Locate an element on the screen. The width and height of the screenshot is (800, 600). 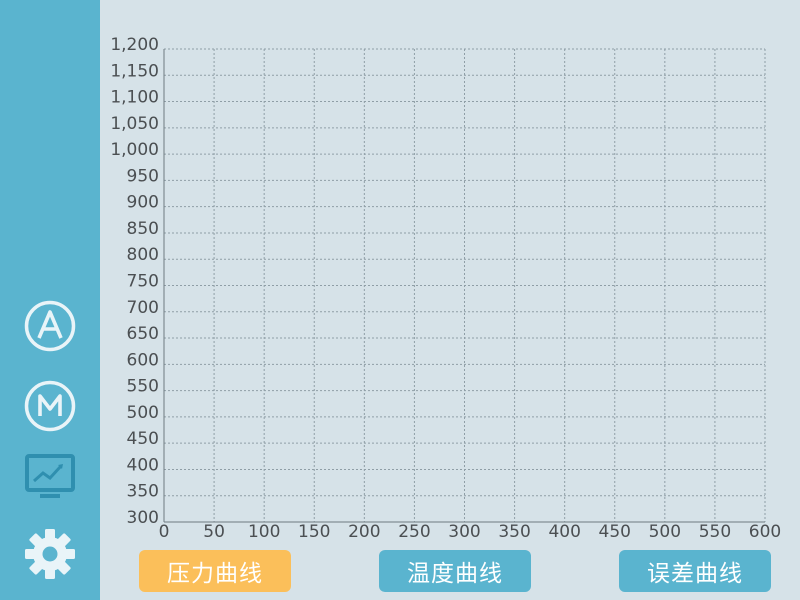
auto-mode-button is located at coordinates (50, 326).